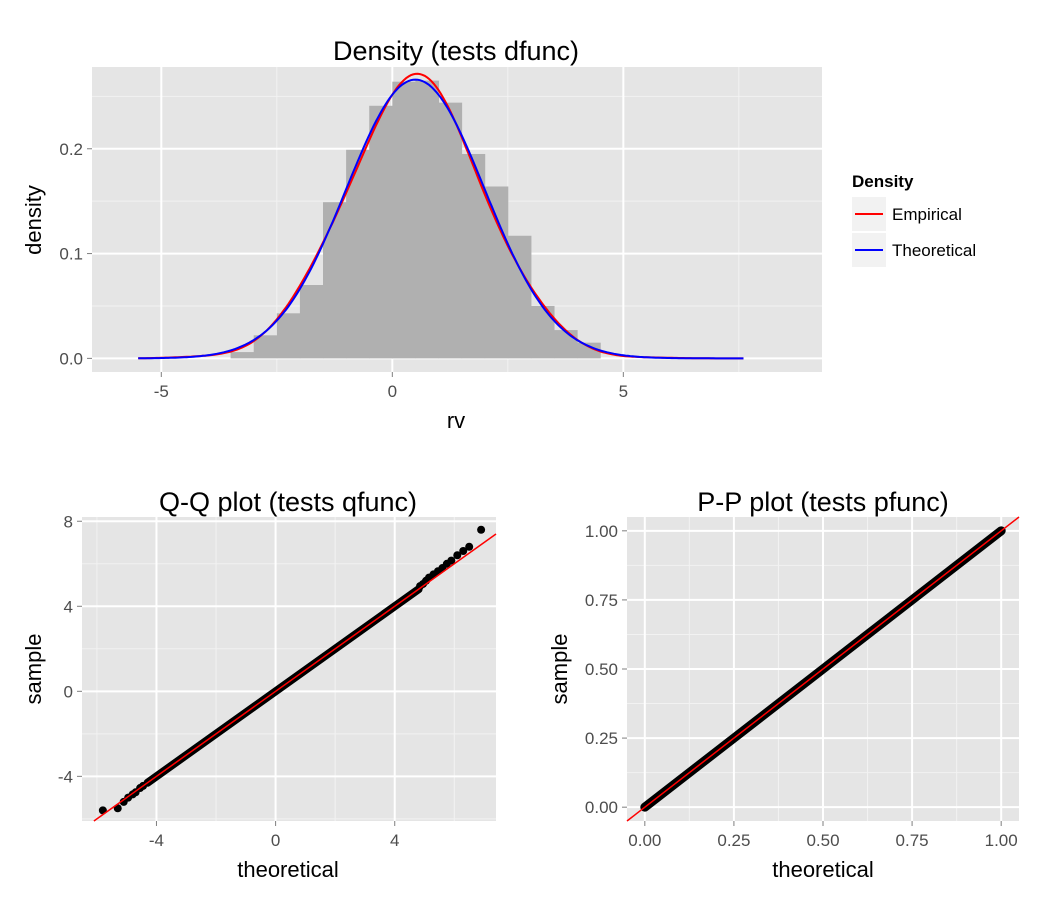 The height and width of the screenshot is (900, 1050). I want to click on density-legend: Density Empirical Theoretical, so click(914, 219).